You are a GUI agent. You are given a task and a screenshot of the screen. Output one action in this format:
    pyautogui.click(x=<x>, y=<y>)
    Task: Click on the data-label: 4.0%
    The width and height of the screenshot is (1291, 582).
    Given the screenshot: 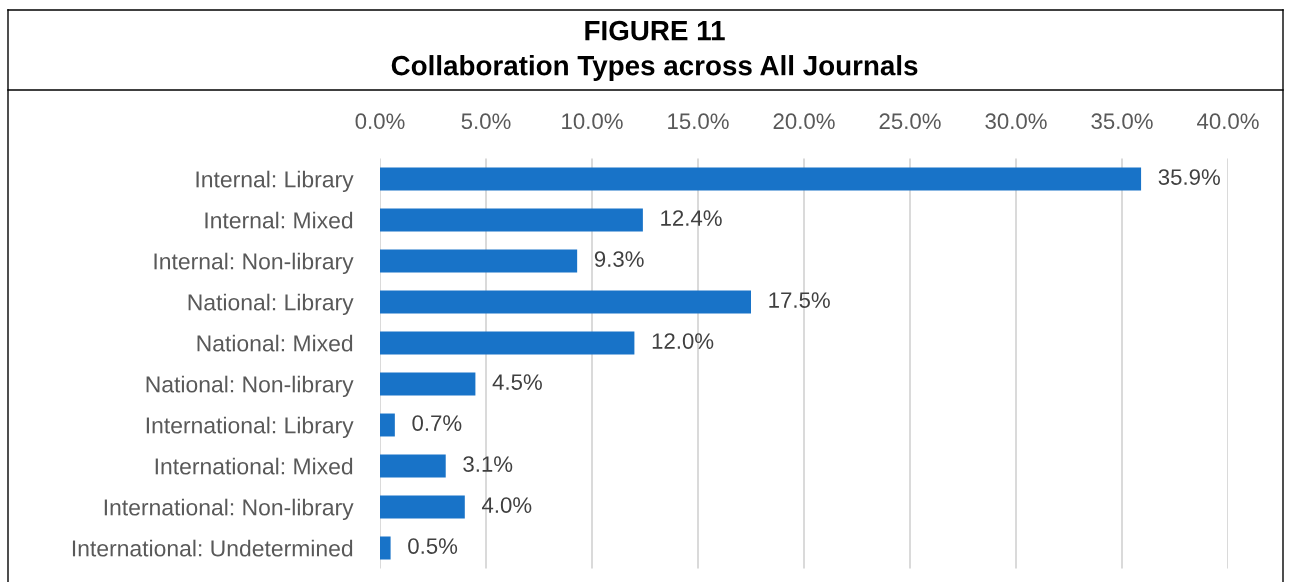 What is the action you would take?
    pyautogui.click(x=506, y=505)
    